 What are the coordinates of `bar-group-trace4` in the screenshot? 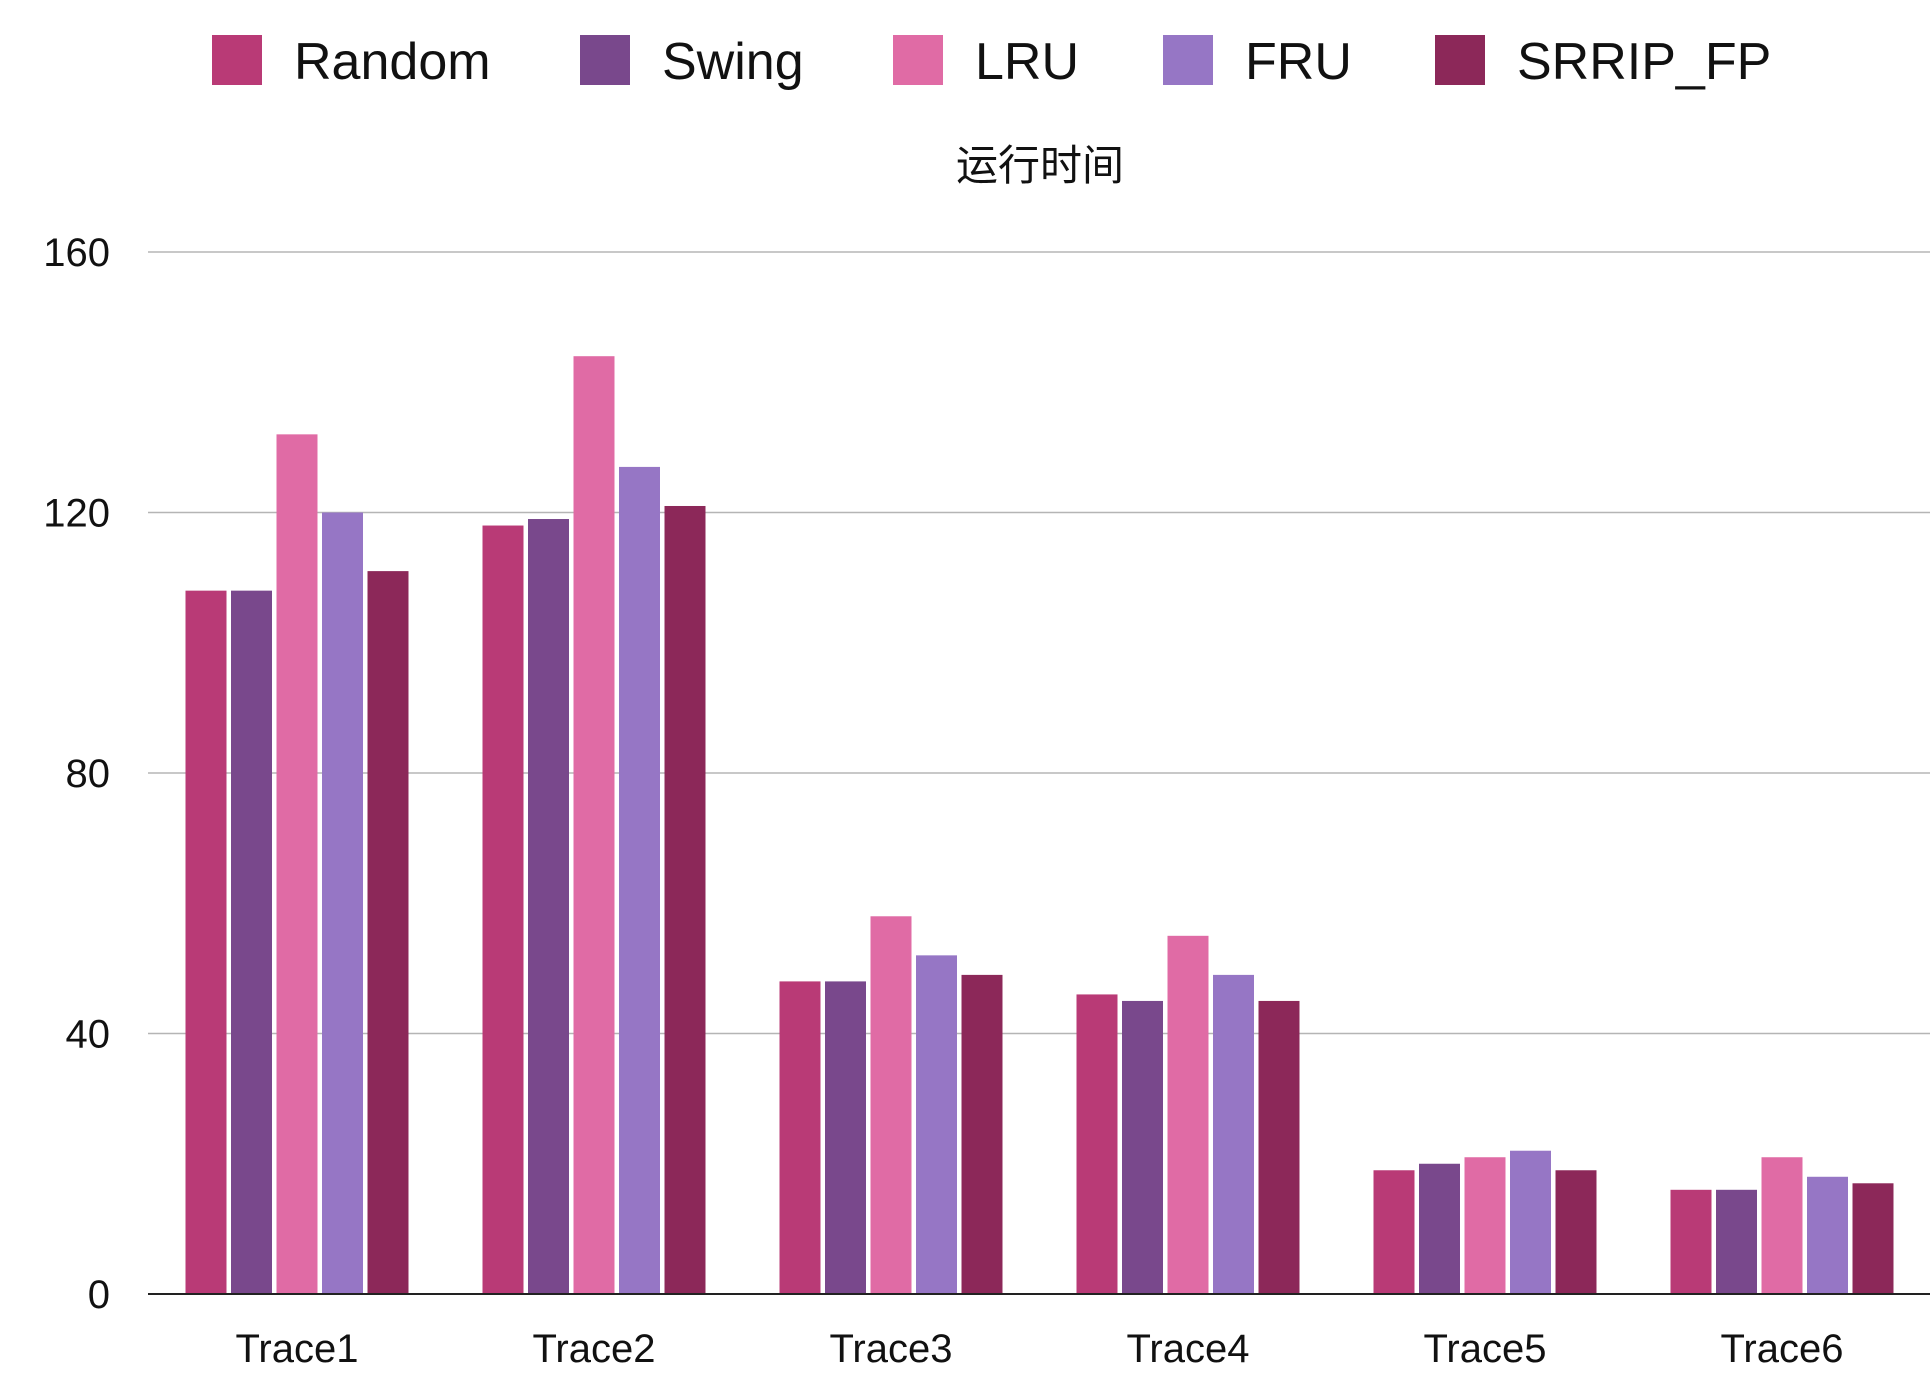 It's located at (1188, 1114).